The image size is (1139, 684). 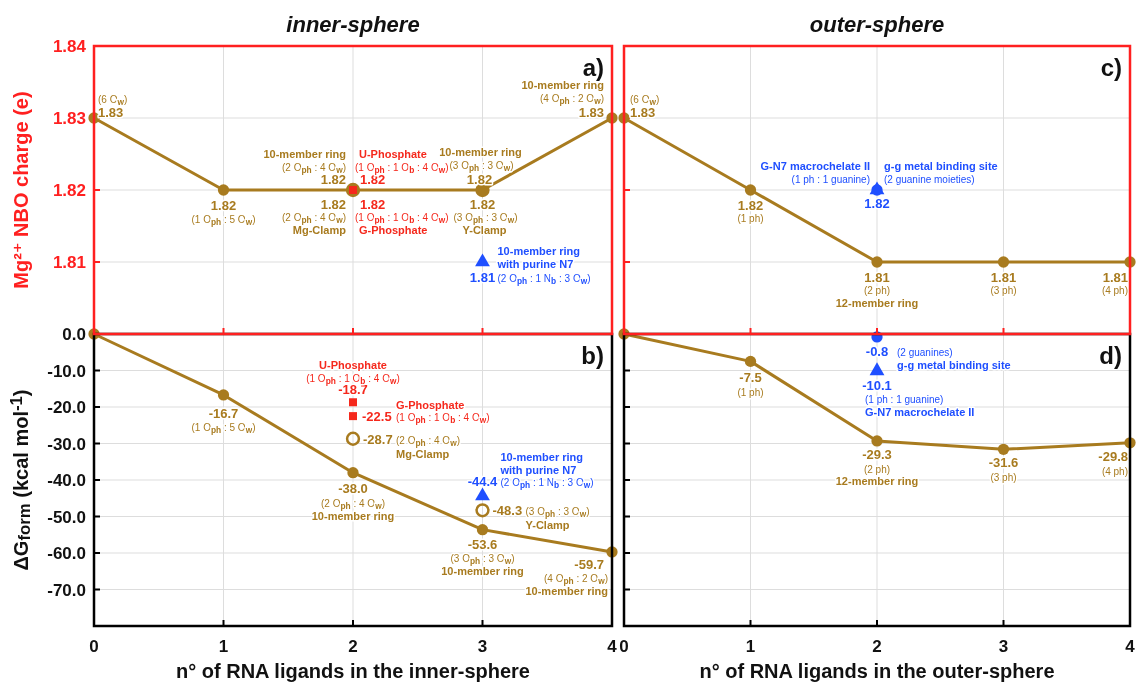 I want to click on y-tick-label: 0.0, so click(x=74, y=334).